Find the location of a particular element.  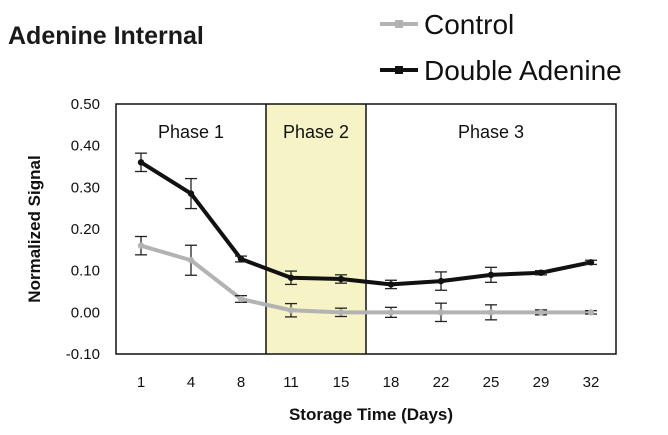

legend-item-double-adenine: Double Adenine is located at coordinates (501, 70).